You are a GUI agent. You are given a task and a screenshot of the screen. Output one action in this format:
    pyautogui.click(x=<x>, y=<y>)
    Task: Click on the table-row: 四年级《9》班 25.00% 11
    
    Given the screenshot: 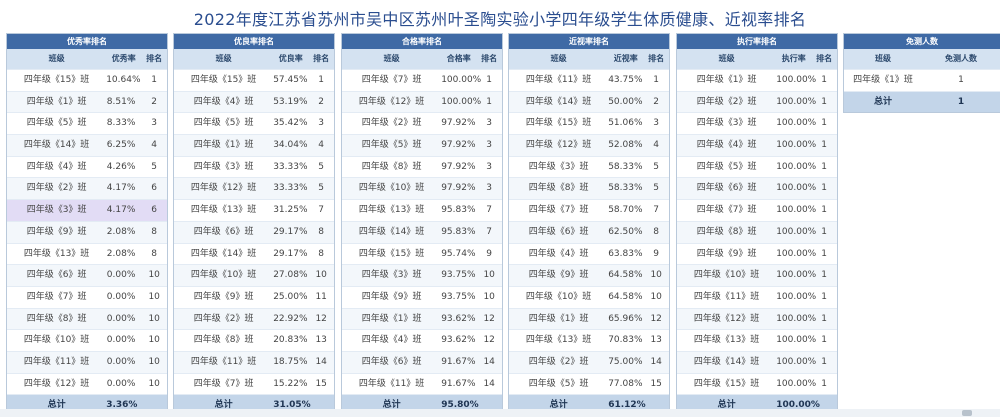 What is the action you would take?
    pyautogui.click(x=254, y=296)
    